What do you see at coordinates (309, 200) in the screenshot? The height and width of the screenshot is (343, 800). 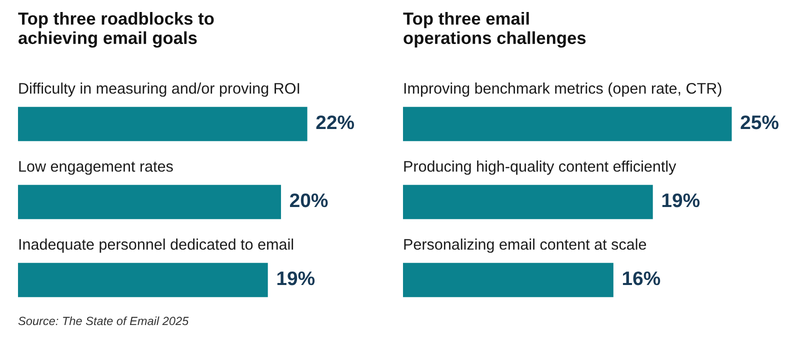 I see `data-label: 20%` at bounding box center [309, 200].